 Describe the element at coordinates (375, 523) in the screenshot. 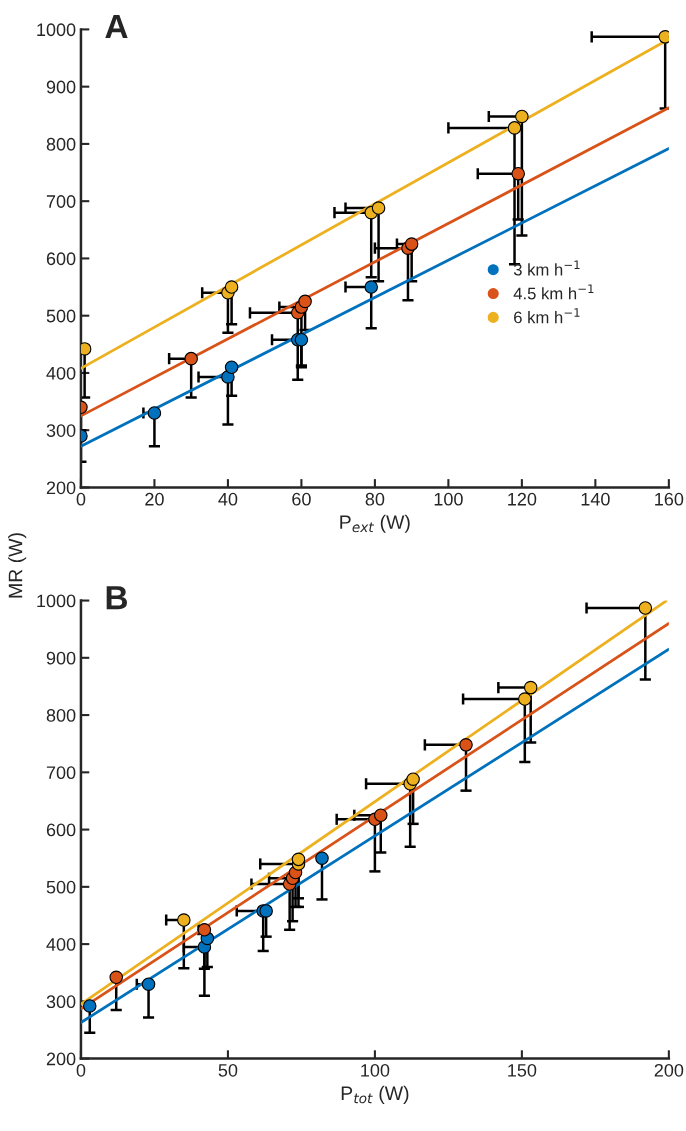

I see `x-axis-title: P$_{ext}$ (W)` at that location.